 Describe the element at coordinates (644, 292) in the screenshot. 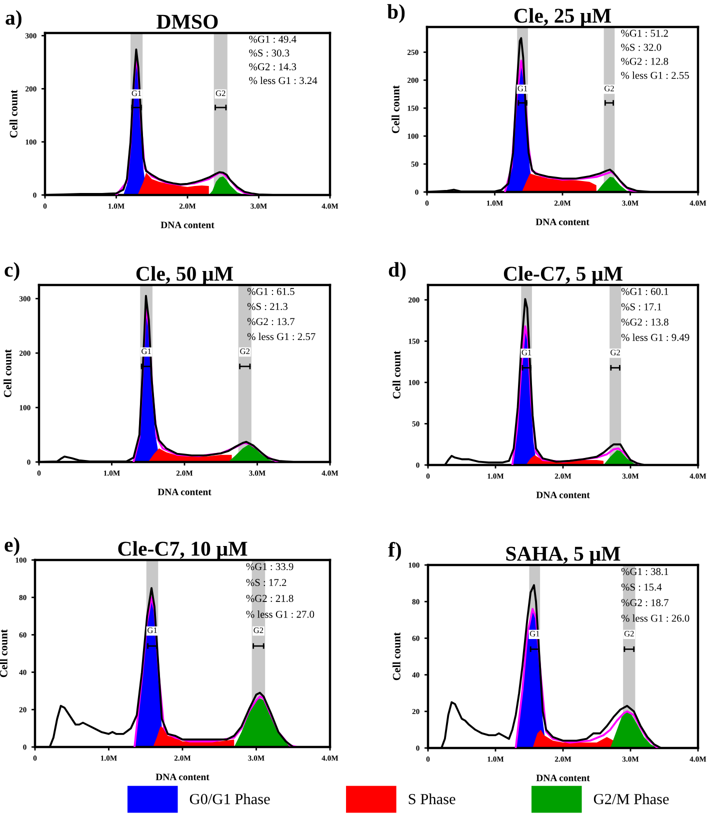

I see `annotation: %G1 : 60.1` at that location.